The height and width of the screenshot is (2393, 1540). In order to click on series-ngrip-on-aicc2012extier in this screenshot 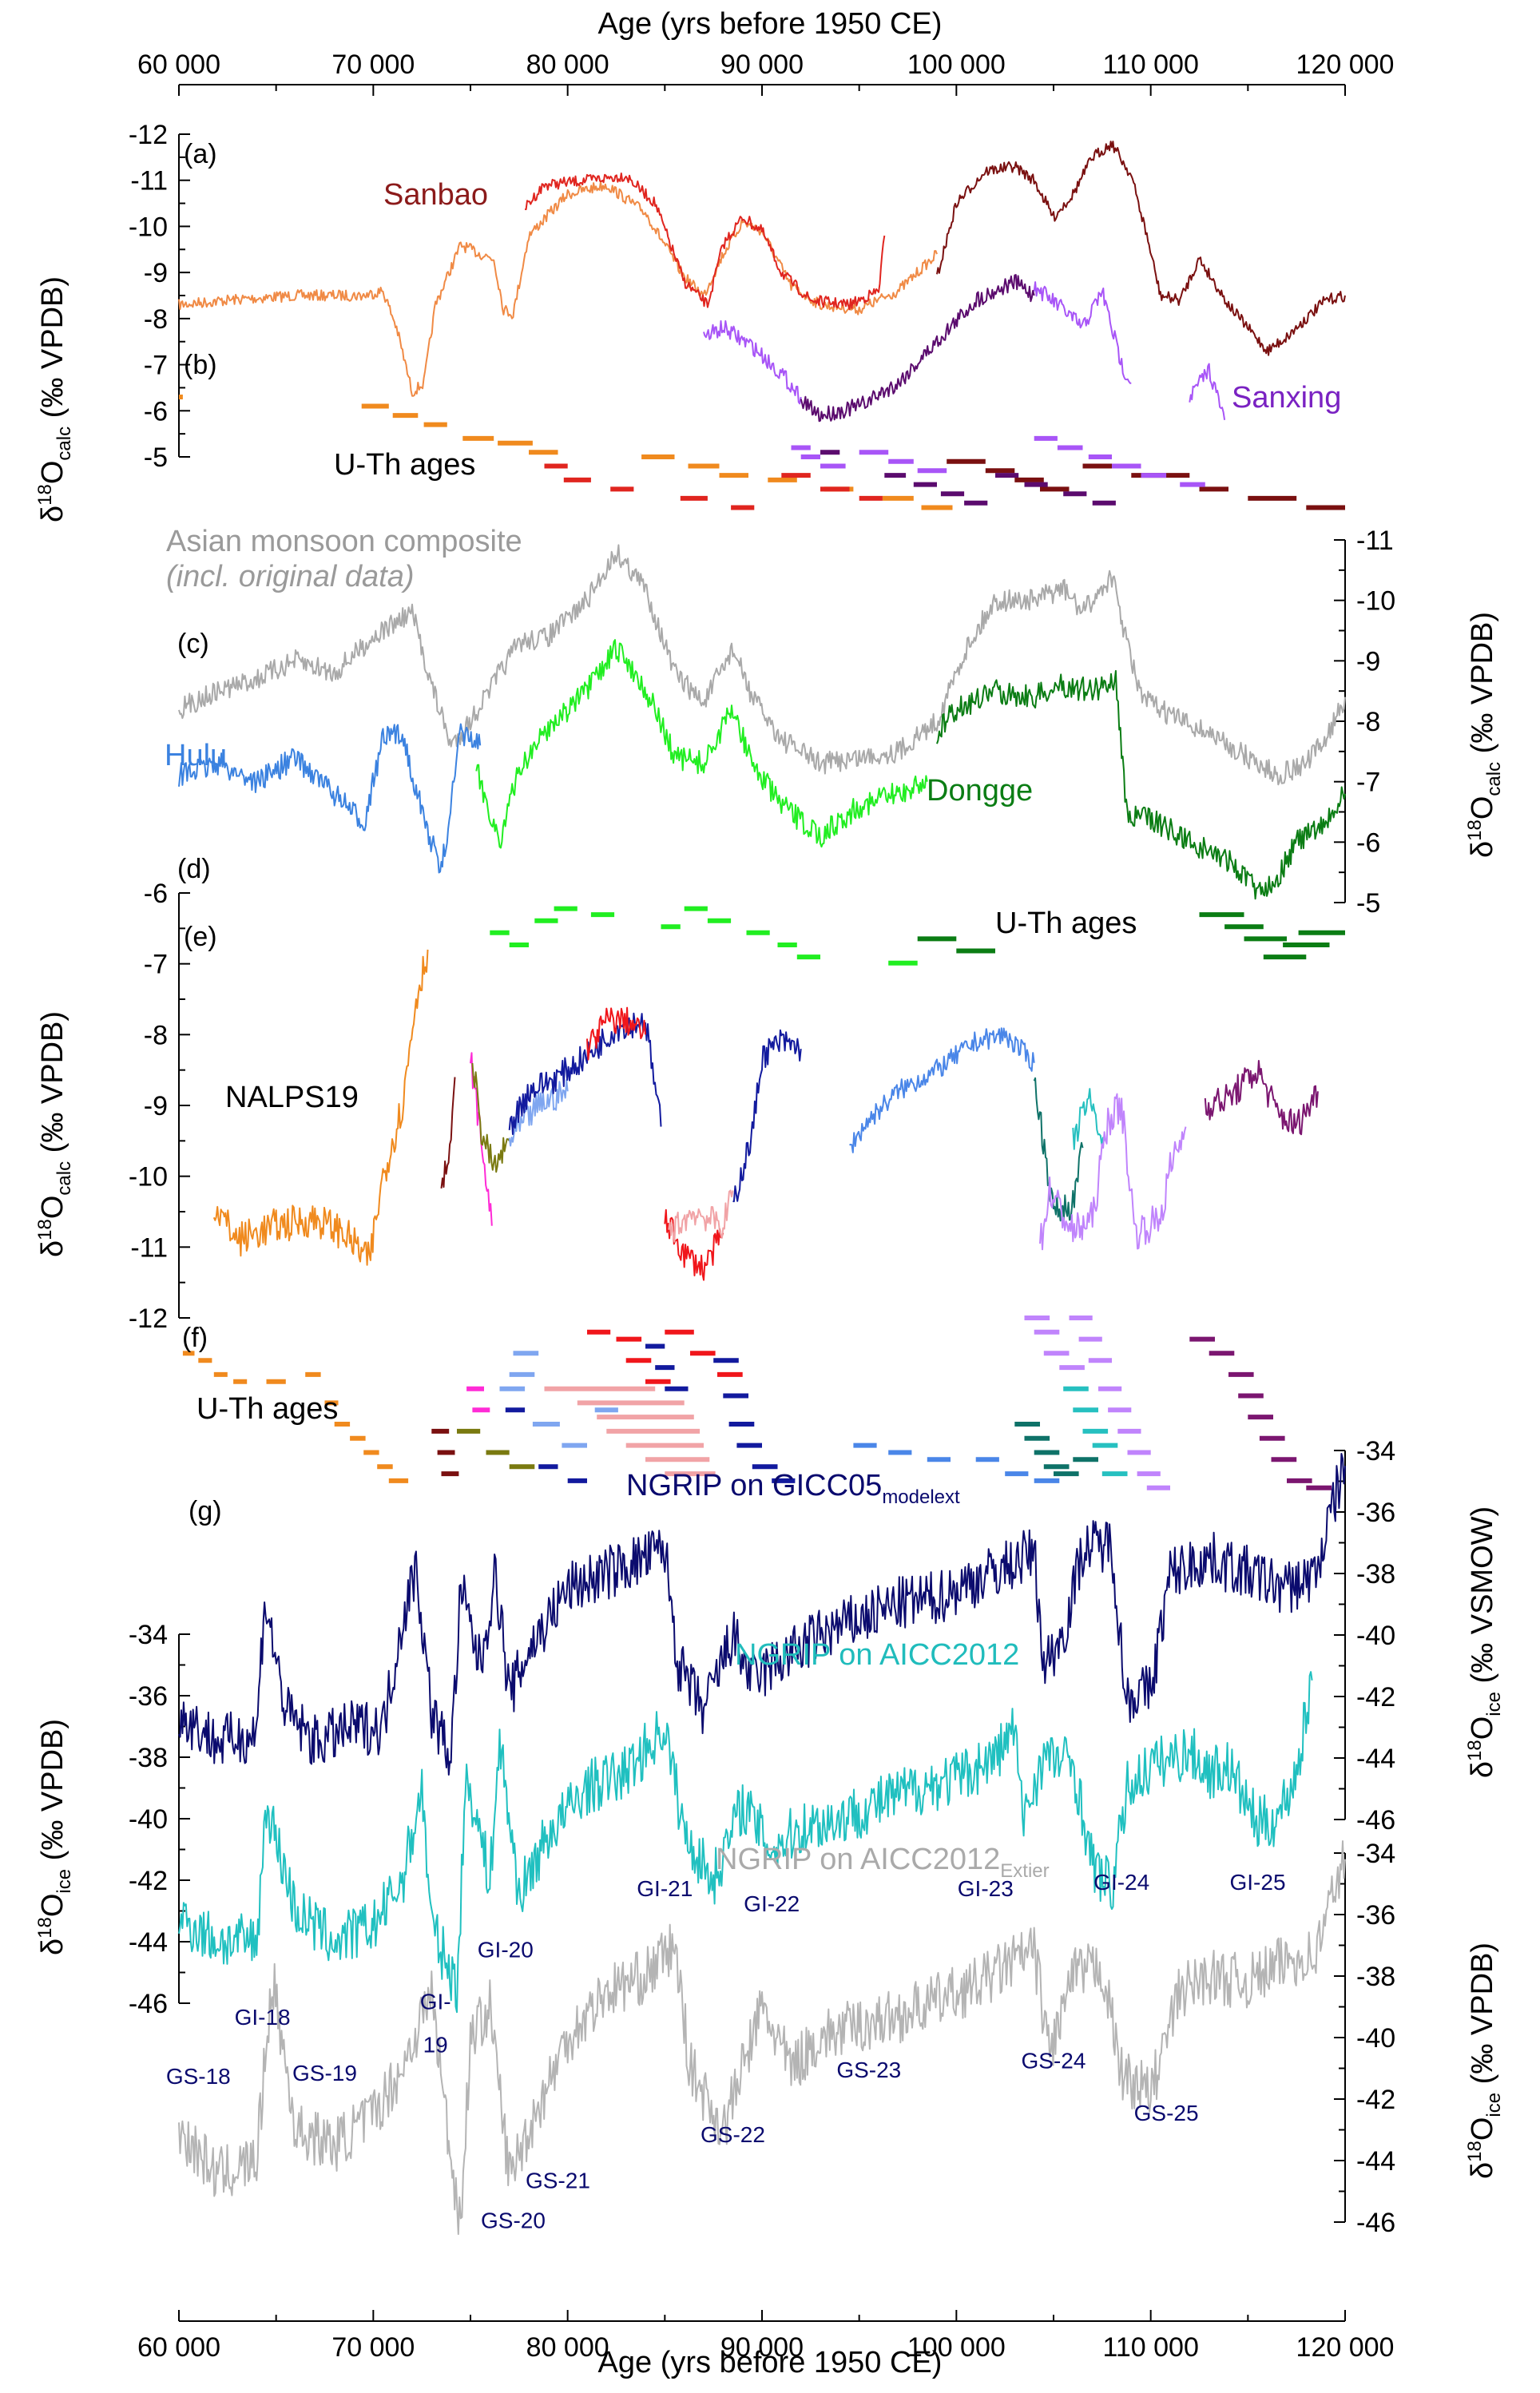, I will do `click(762, 2038)`.